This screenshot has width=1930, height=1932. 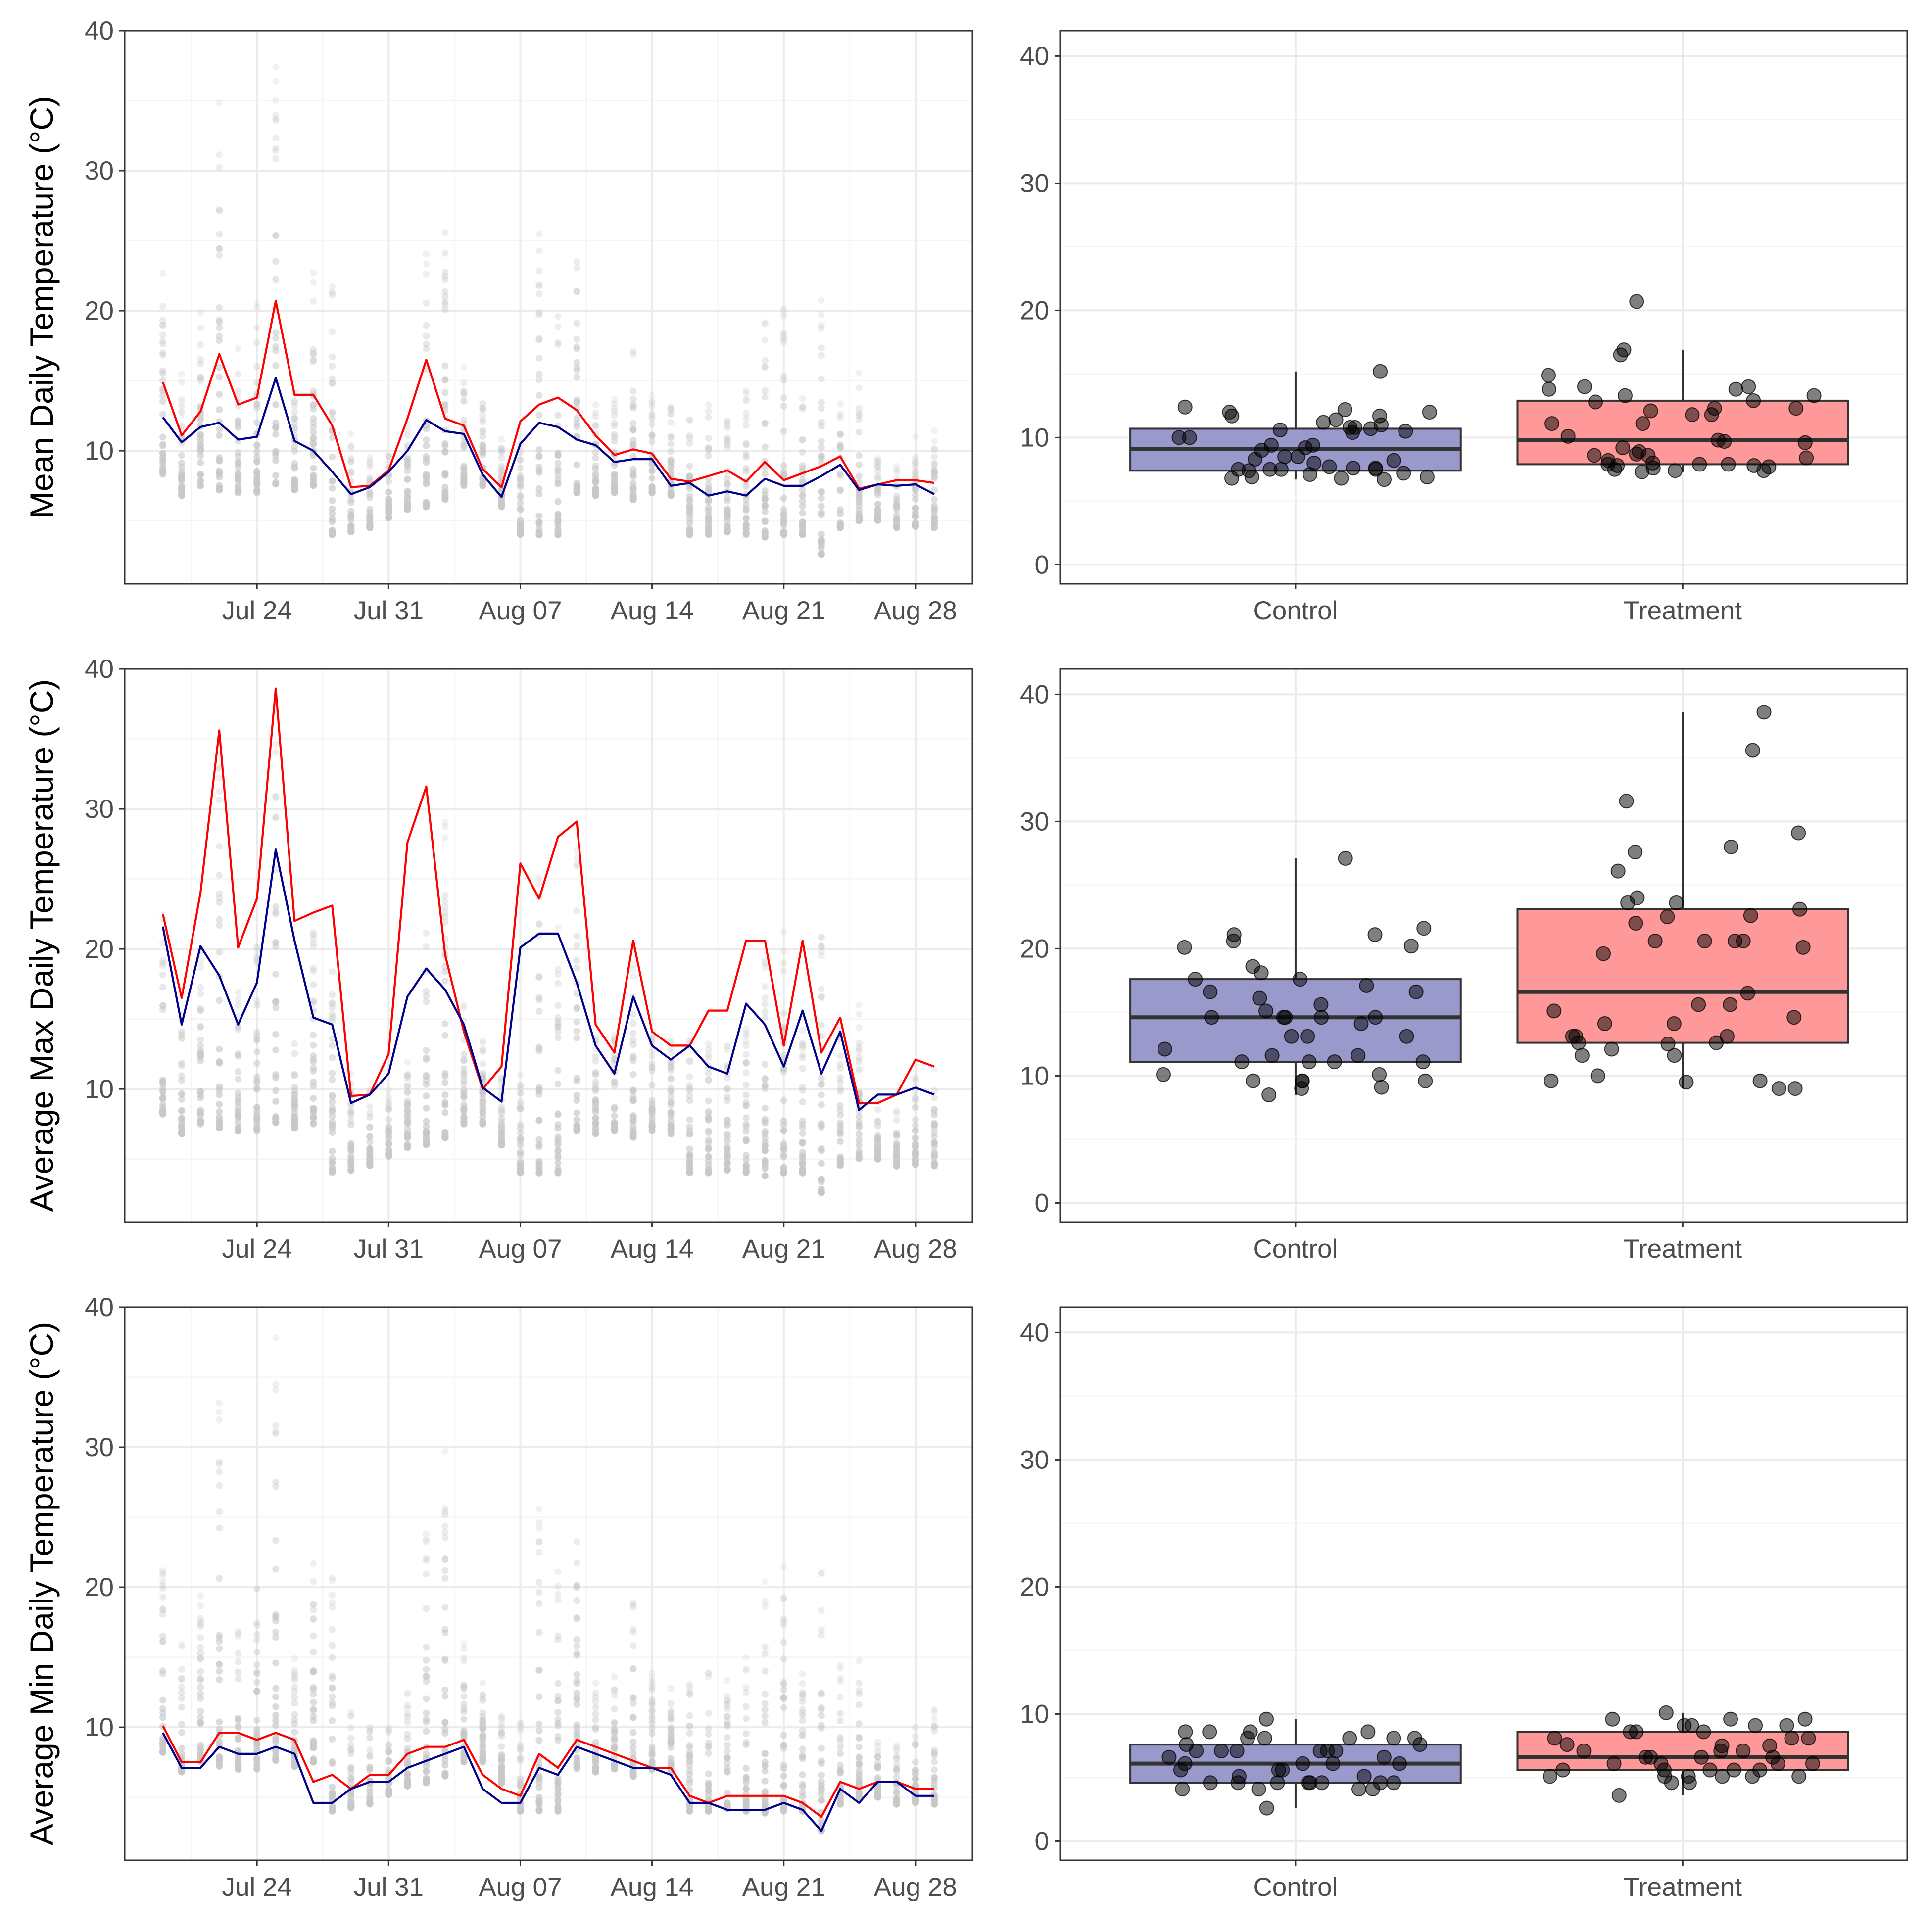 I want to click on treatment-series-line, so click(x=548, y=395).